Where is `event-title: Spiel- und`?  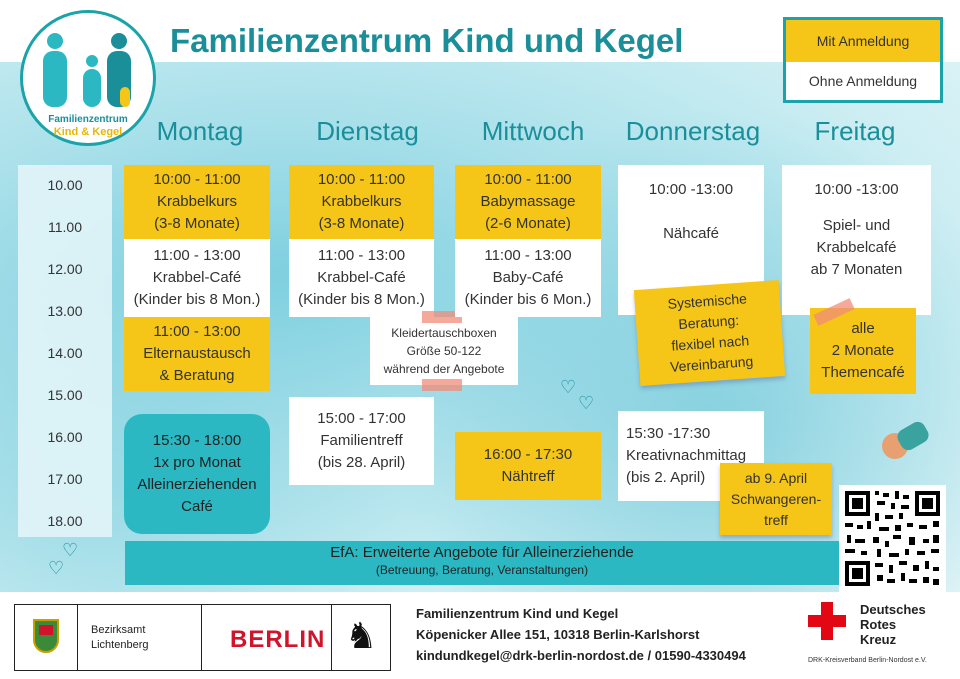 event-title: Spiel- und is located at coordinates (856, 225).